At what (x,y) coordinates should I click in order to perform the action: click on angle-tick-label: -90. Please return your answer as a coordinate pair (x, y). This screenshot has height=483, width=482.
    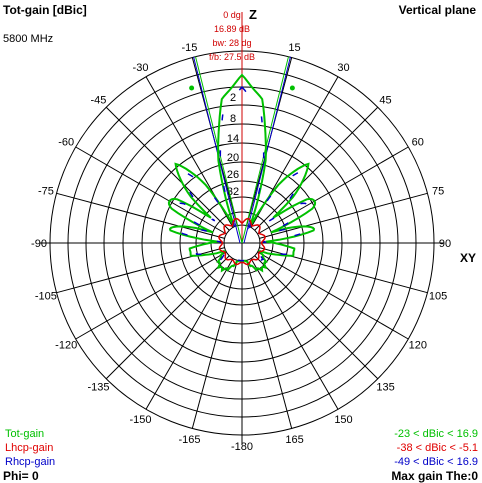
    Looking at the image, I should click on (39, 244).